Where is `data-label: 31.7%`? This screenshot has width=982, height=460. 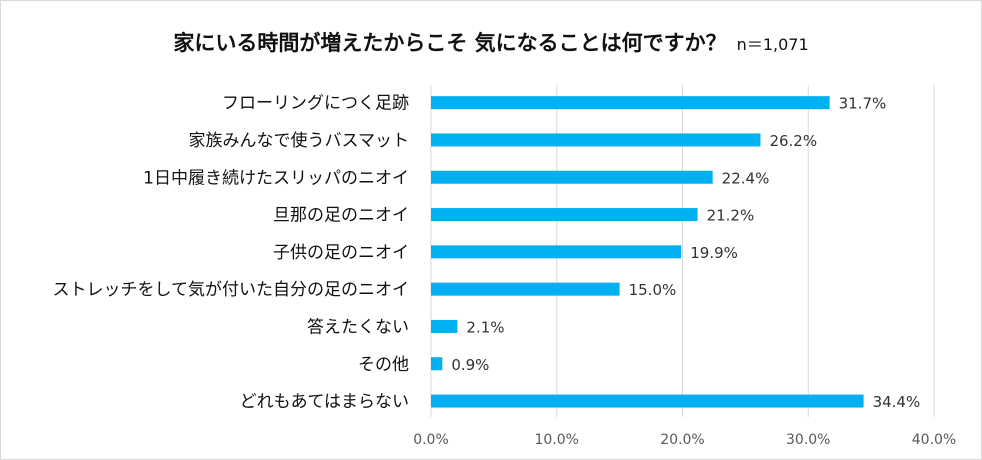
data-label: 31.7% is located at coordinates (863, 104).